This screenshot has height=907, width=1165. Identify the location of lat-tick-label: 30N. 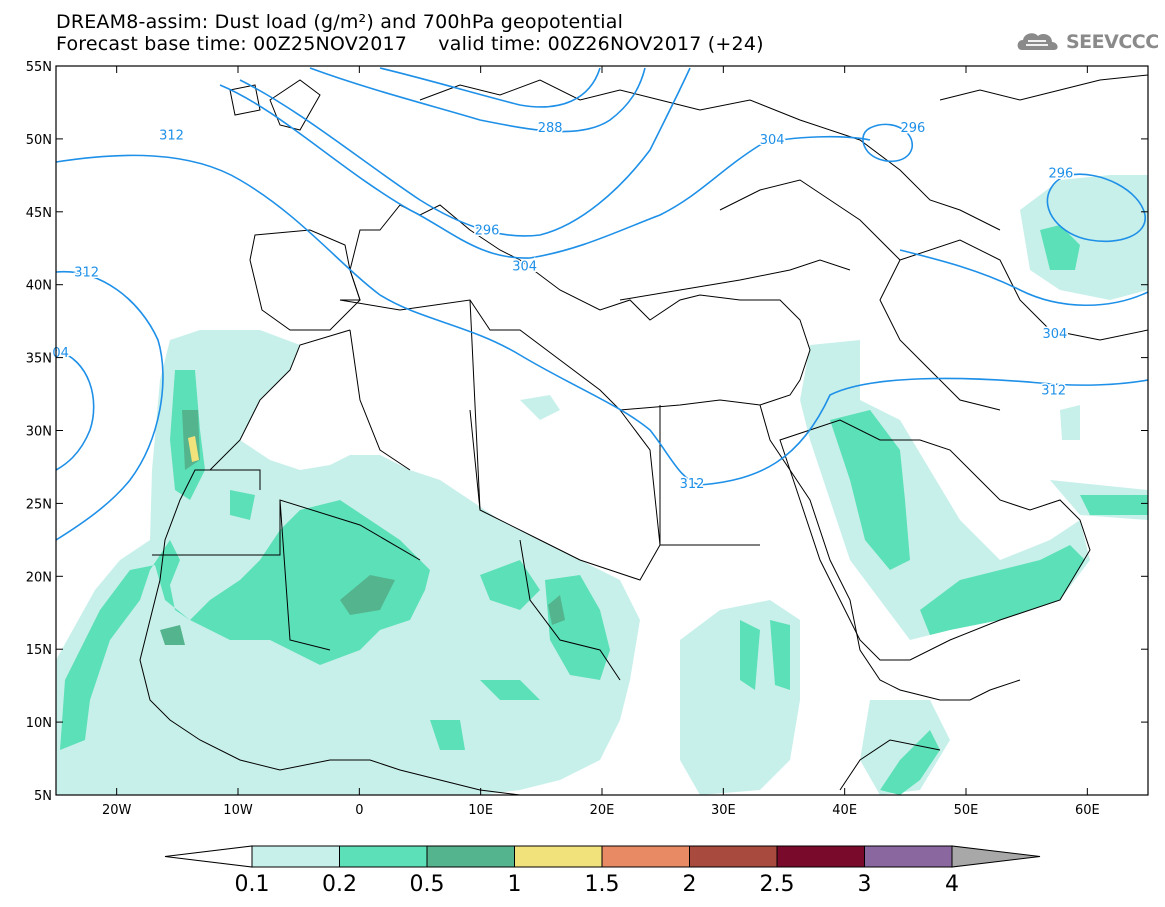
(39, 432).